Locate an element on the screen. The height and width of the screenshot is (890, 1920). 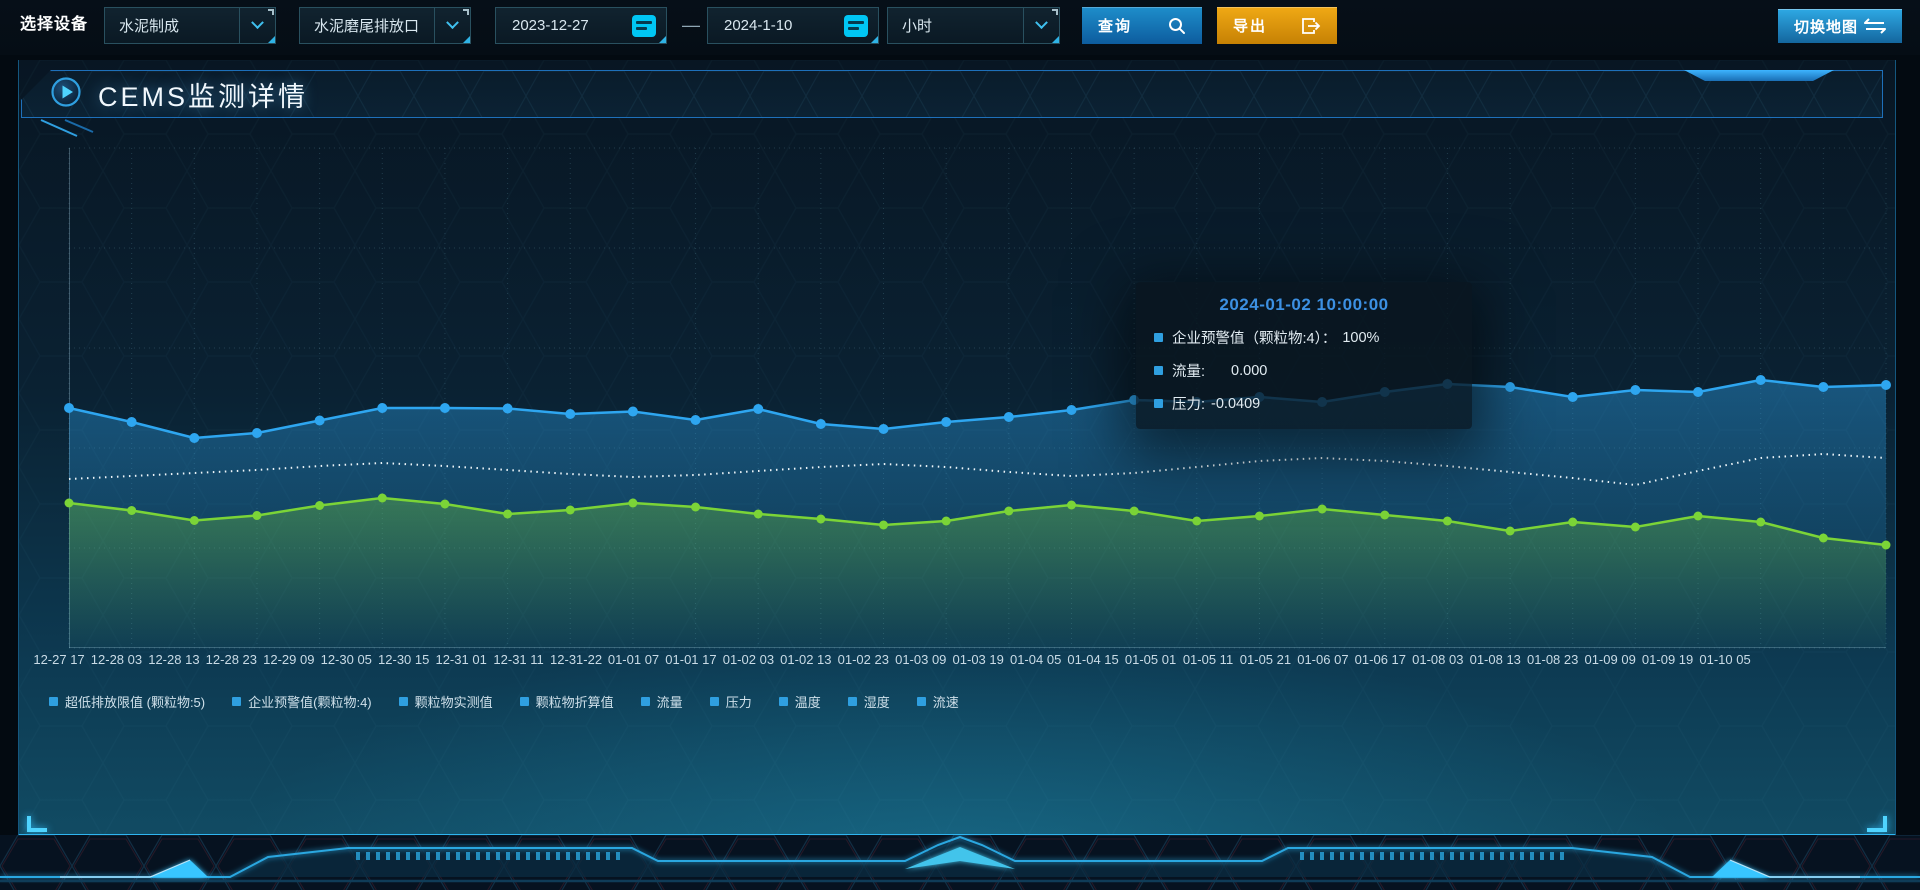
legend-item: 颗粒物折算值 is located at coordinates (566, 701).